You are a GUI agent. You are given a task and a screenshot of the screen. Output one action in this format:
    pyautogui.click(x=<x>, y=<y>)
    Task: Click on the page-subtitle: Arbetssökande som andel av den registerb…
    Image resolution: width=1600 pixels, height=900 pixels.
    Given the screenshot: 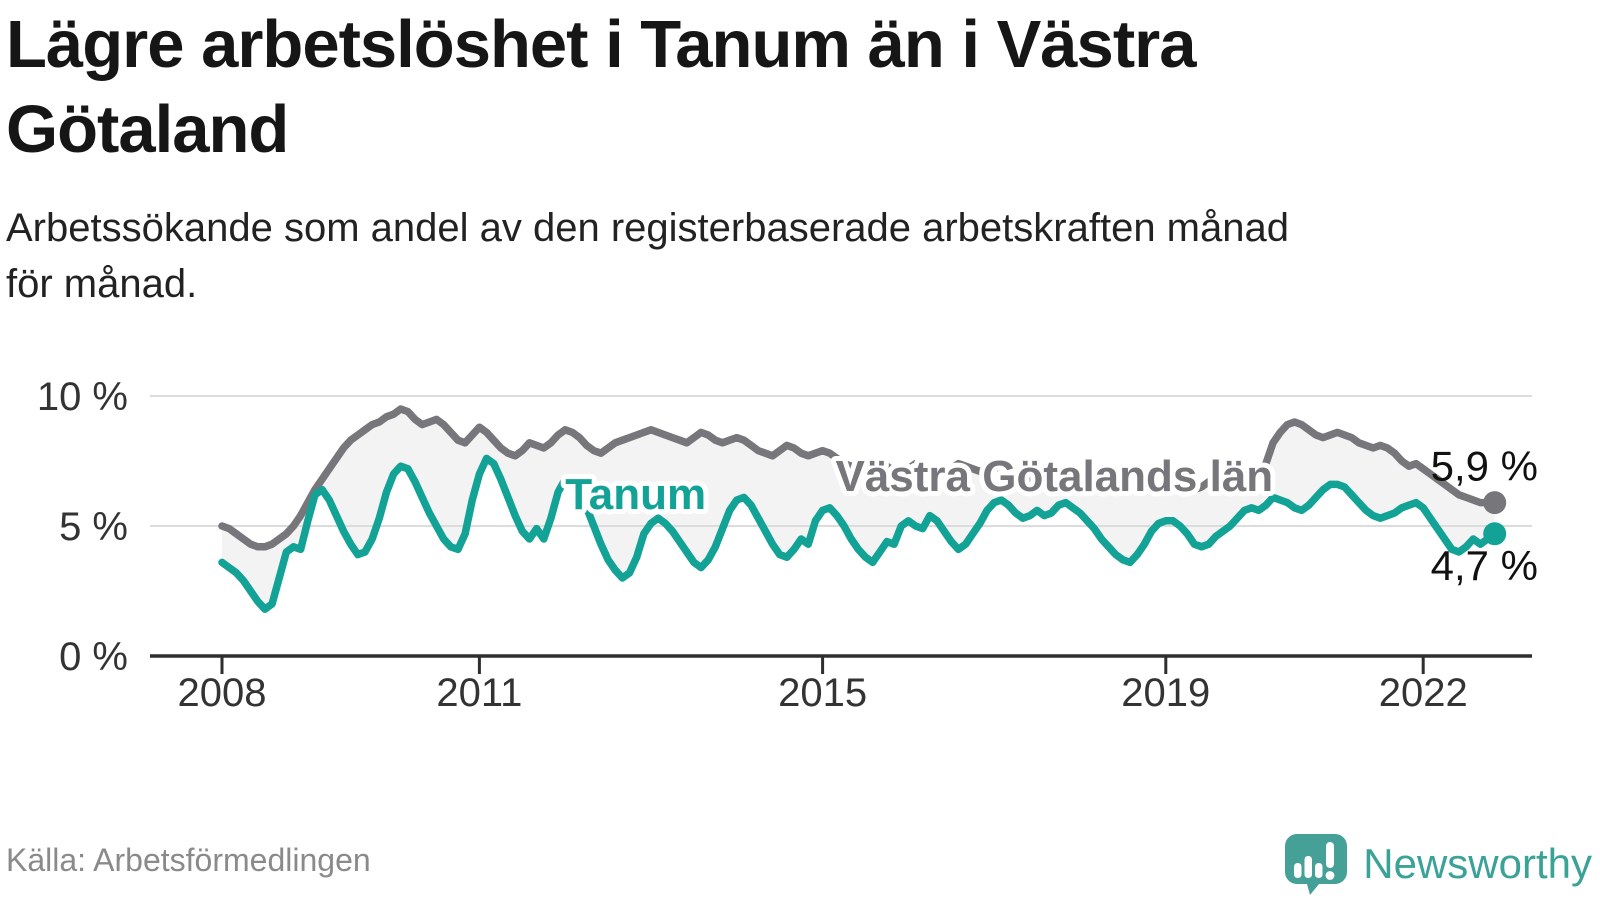 What is the action you would take?
    pyautogui.click(x=786, y=256)
    